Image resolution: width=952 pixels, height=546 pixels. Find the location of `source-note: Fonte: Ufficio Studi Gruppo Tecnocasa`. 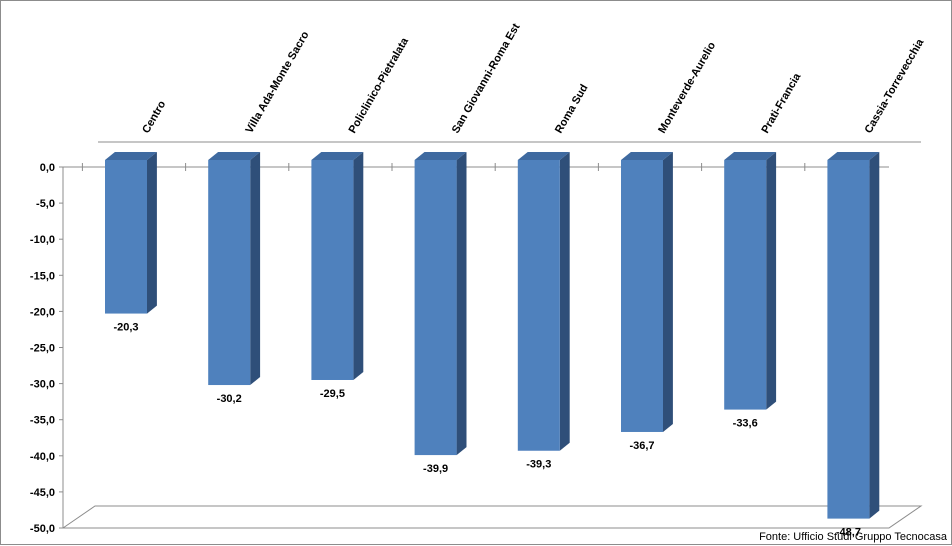

source-note: Fonte: Ufficio Studi Gruppo Tecnocasa is located at coordinates (853, 537).